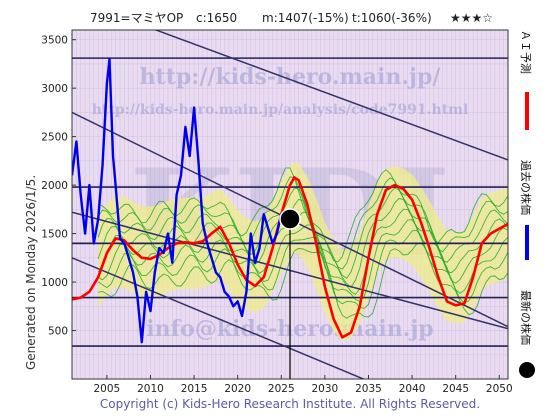  I want to click on x-tick-label: 2035, so click(368, 389).